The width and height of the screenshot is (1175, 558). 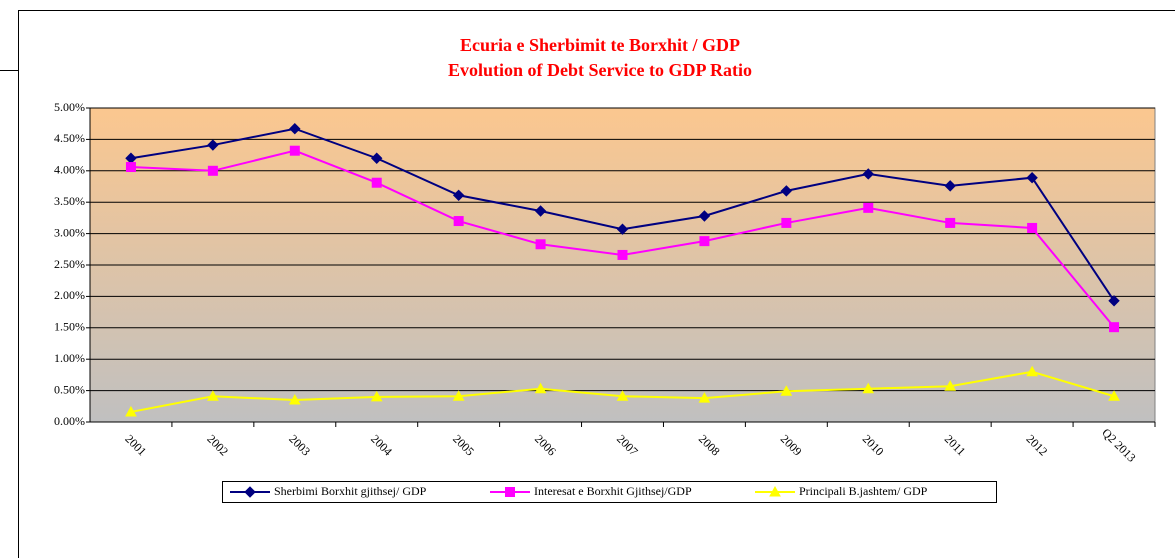 I want to click on y-tick-label: 1.00%, so click(x=69, y=358).